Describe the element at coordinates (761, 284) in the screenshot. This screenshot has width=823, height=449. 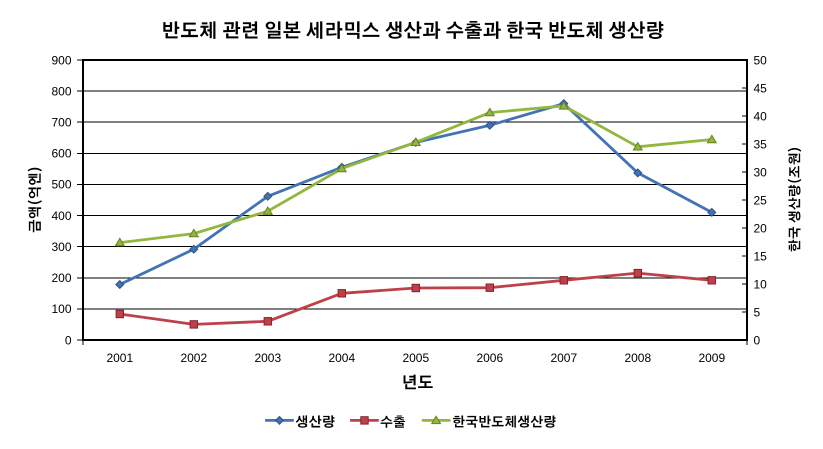
I see `svg-text: 10` at that location.